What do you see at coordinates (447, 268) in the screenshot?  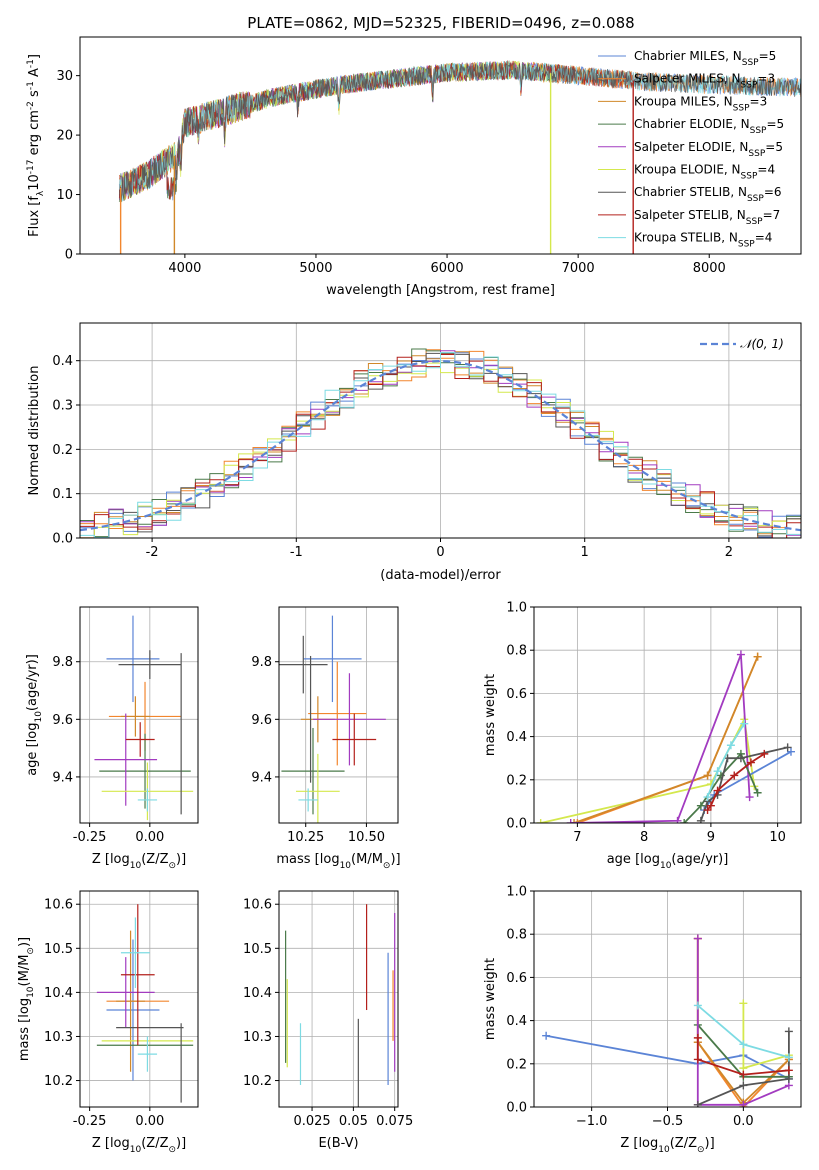 I see `x-tick-label: 6000` at bounding box center [447, 268].